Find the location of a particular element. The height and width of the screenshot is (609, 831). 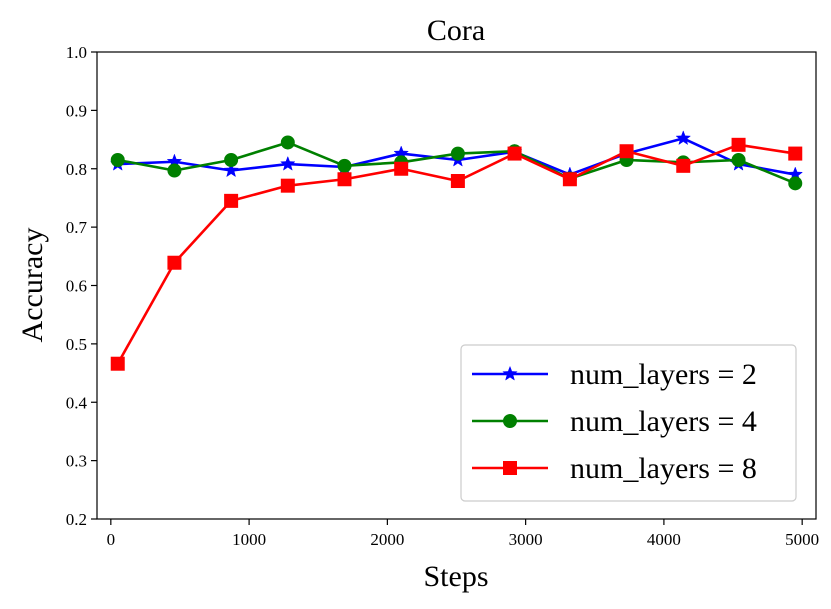

legend-label: num_layers = 4 is located at coordinates (663, 421).